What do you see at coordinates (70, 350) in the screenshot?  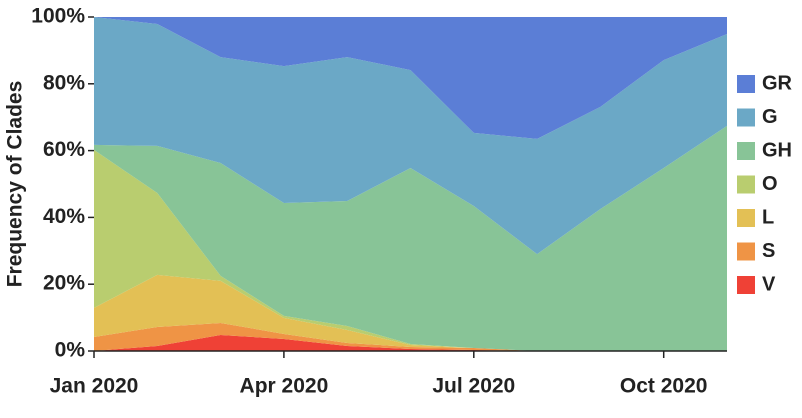 I see `y-tick-label: 0%` at bounding box center [70, 350].